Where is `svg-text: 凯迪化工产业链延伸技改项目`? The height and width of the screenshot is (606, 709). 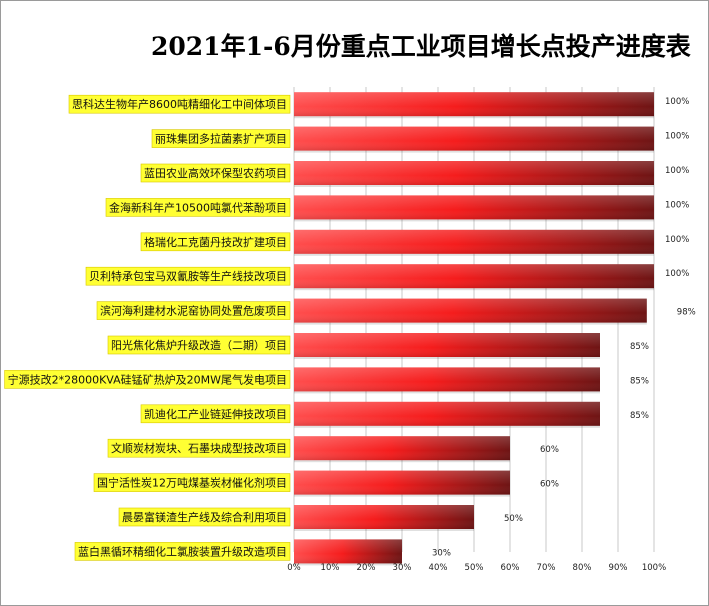 svg-text: 凯迪化工产业链延伸技改项目 is located at coordinates (215, 414).